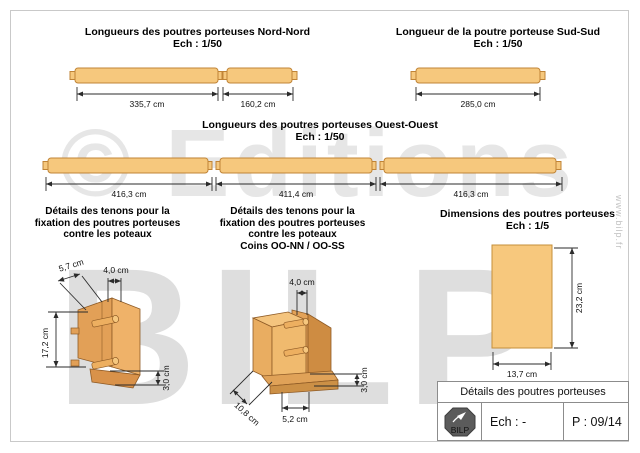 This screenshot has width=640, height=453. Describe the element at coordinates (70, 265) in the screenshot. I see `dim-label: 5,7 cm` at that location.